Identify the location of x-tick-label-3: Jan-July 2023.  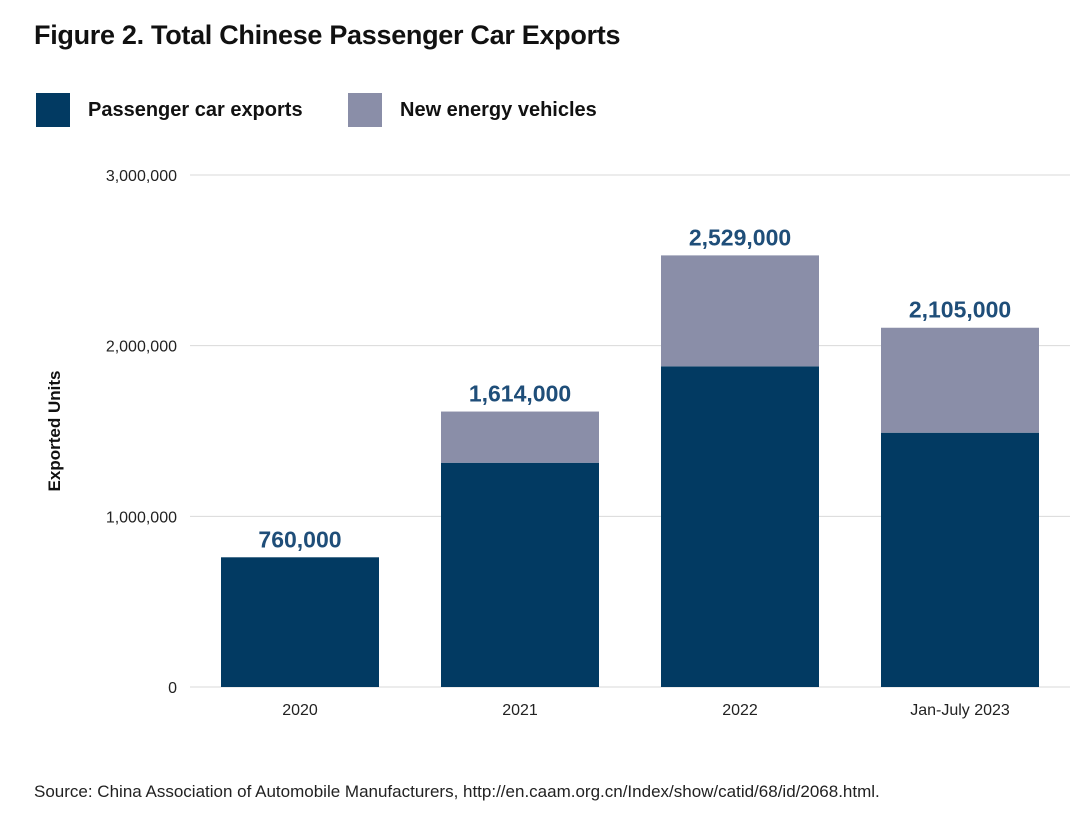
(960, 710).